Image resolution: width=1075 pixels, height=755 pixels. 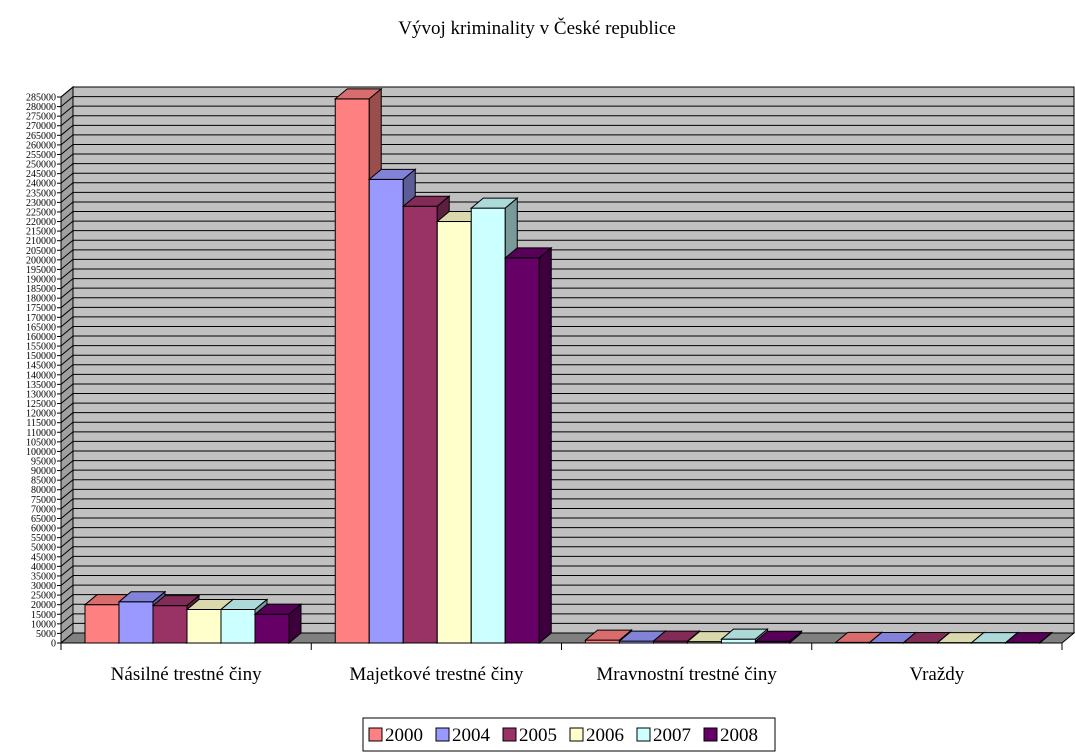 What do you see at coordinates (41, 347) in the screenshot?
I see `y-tick-label: 155000` at bounding box center [41, 347].